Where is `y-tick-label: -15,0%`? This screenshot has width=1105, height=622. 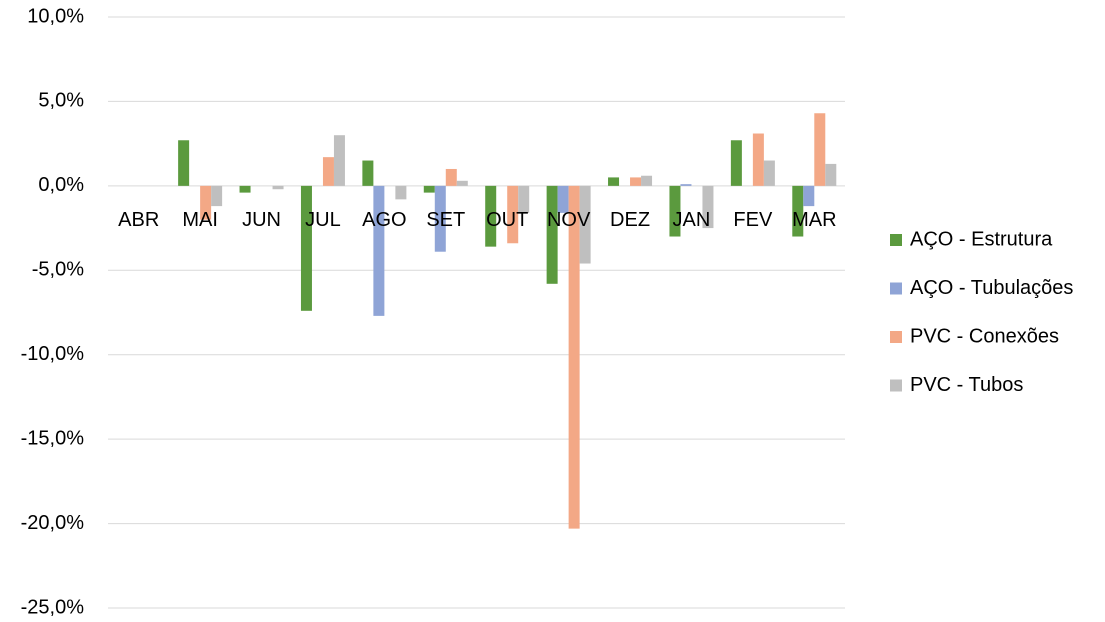 y-tick-label: -15,0% is located at coordinates (53, 438).